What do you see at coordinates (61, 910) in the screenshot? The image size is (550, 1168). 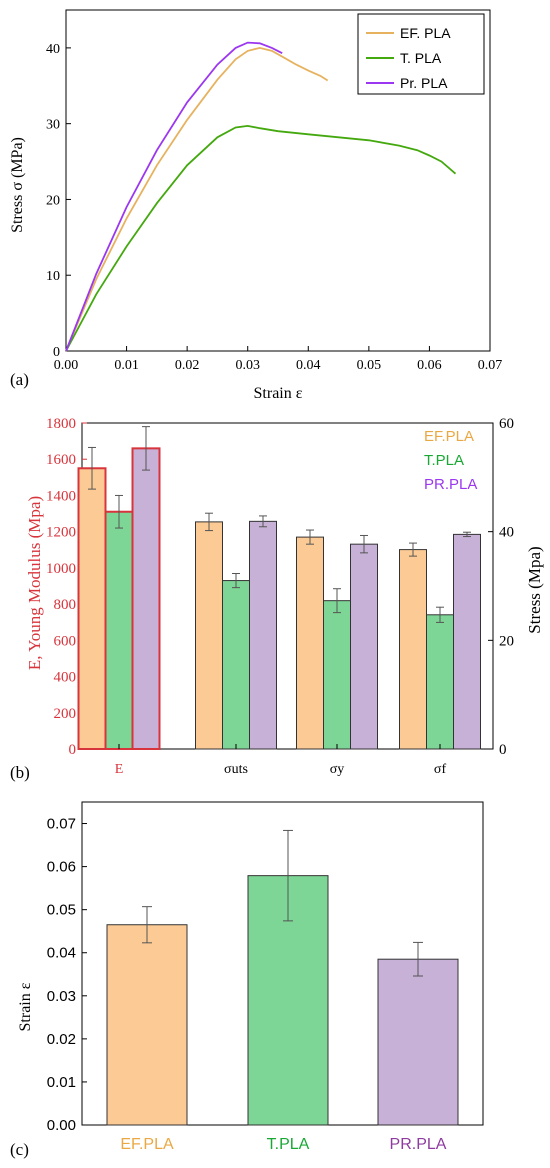 I see `y-tick-label: 0.05` at bounding box center [61, 910].